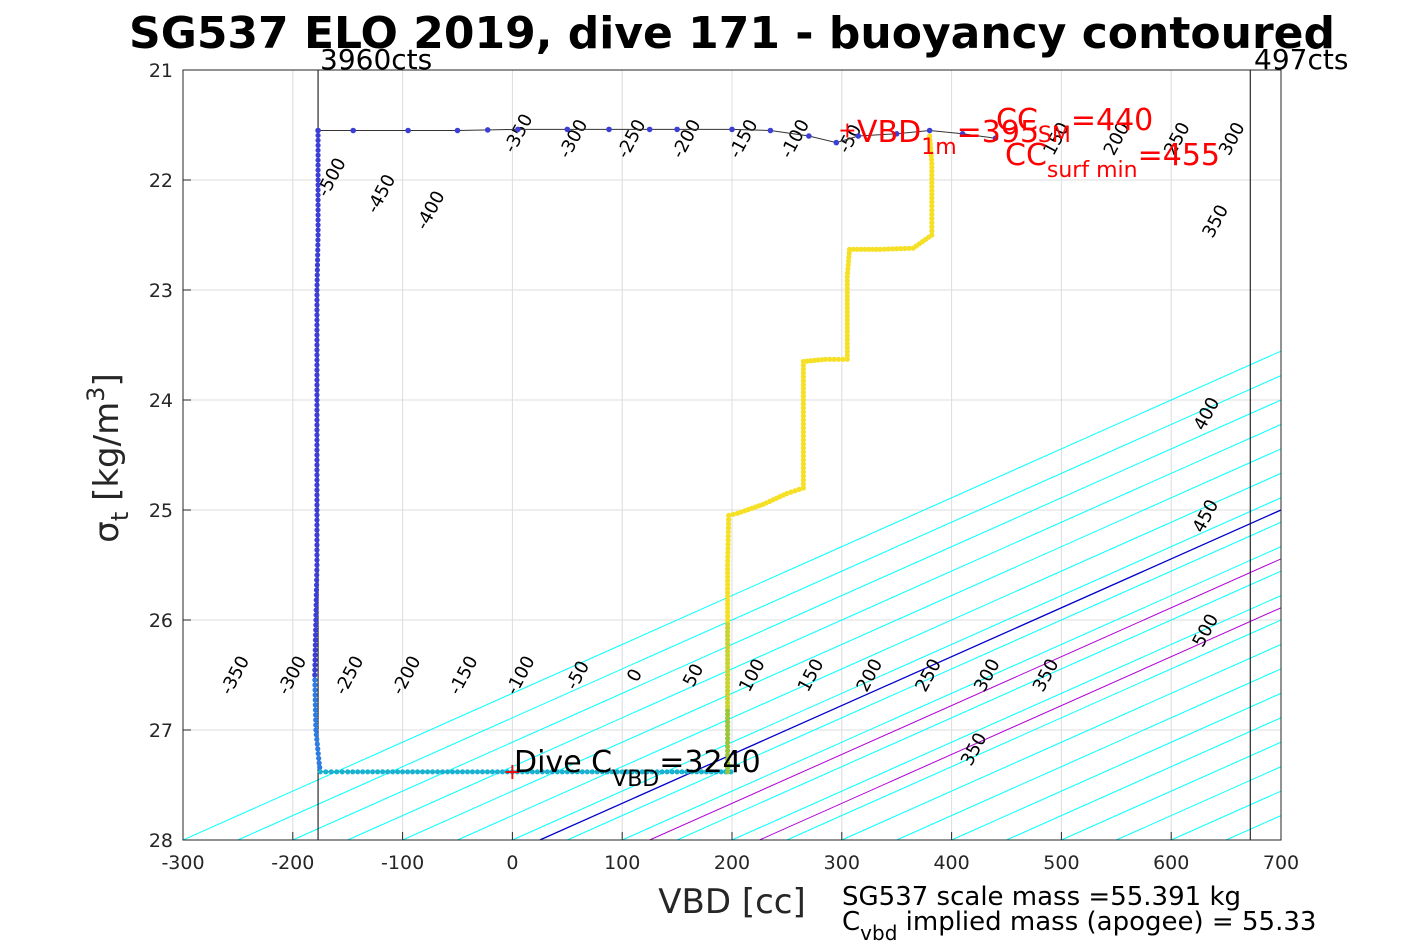  Describe the element at coordinates (182, 863) in the screenshot. I see `x-tick-label: -300` at that location.